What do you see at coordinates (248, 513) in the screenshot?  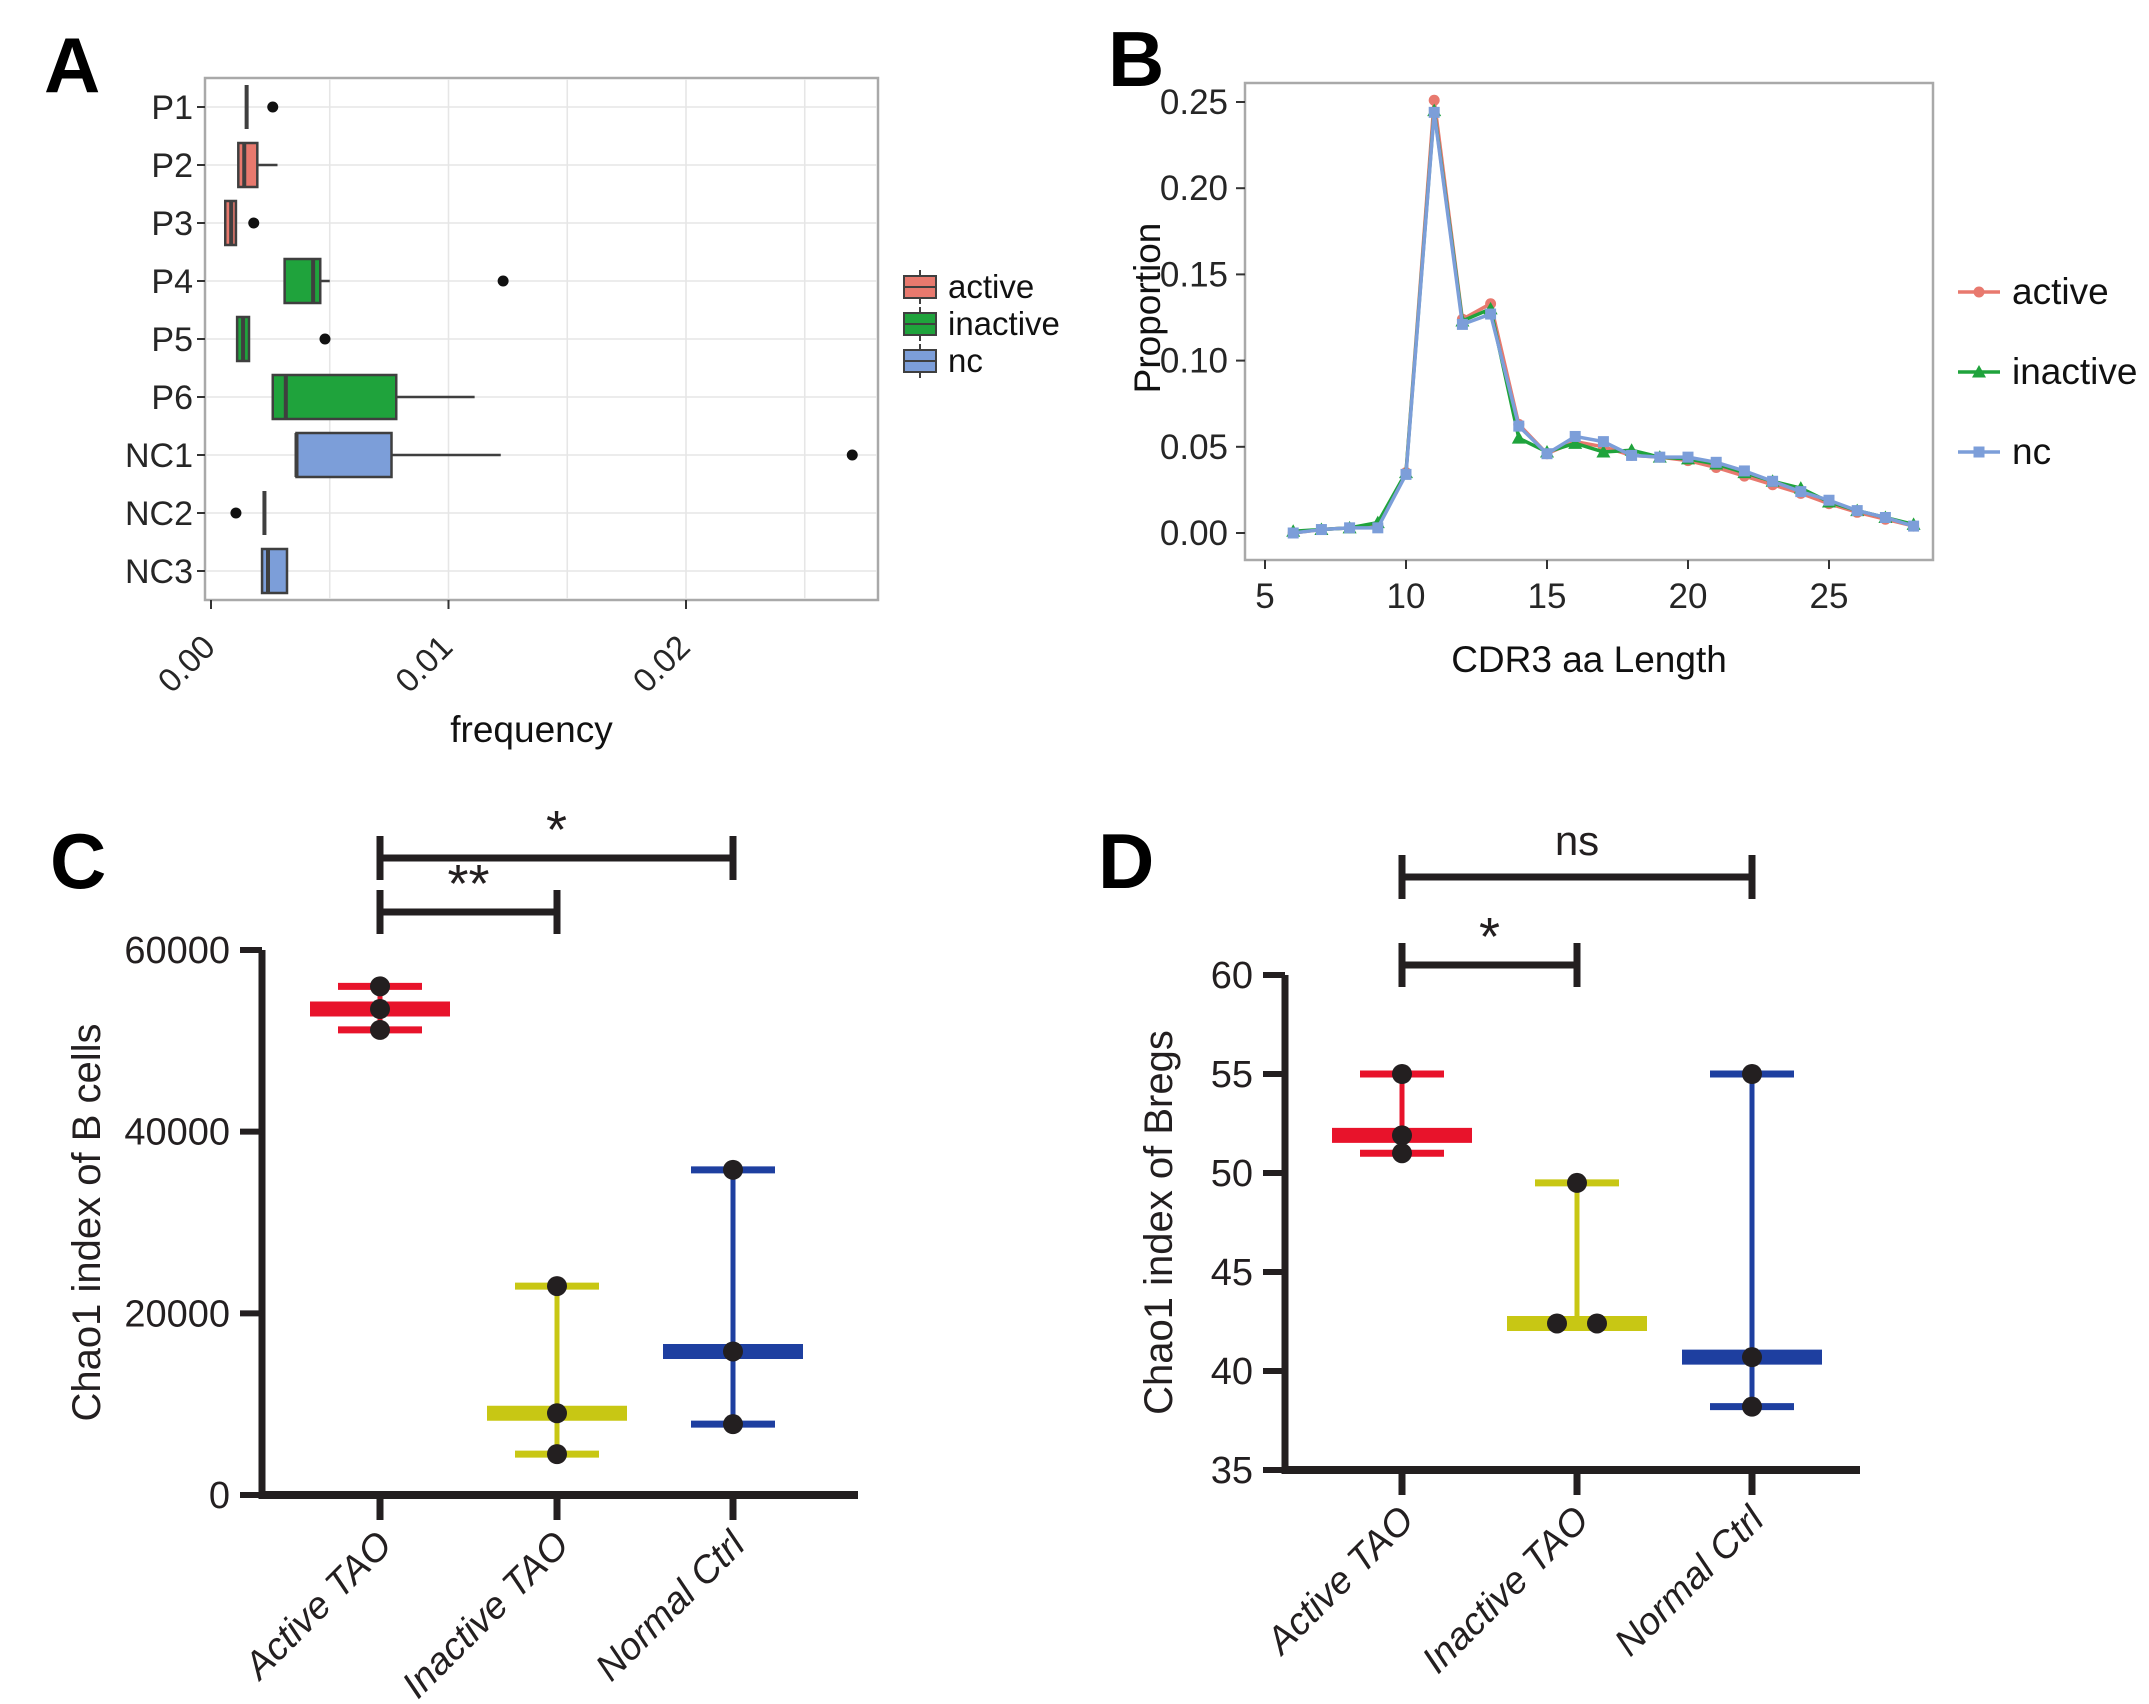 I see `box-row-NC2` at bounding box center [248, 513].